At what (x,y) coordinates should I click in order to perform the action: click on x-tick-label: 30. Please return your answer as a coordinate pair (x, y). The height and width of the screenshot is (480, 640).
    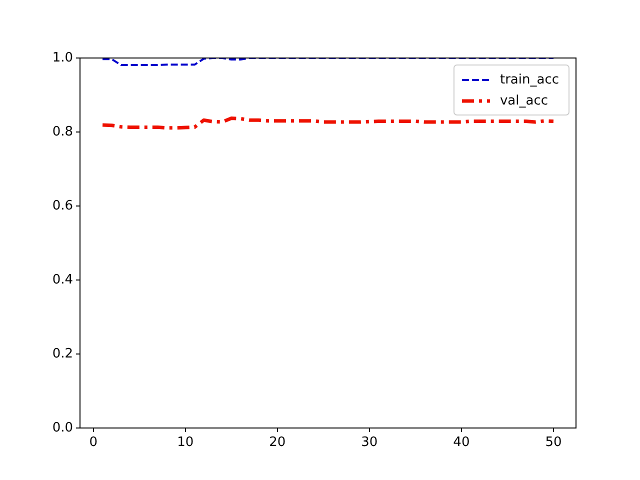
    Looking at the image, I should click on (369, 442).